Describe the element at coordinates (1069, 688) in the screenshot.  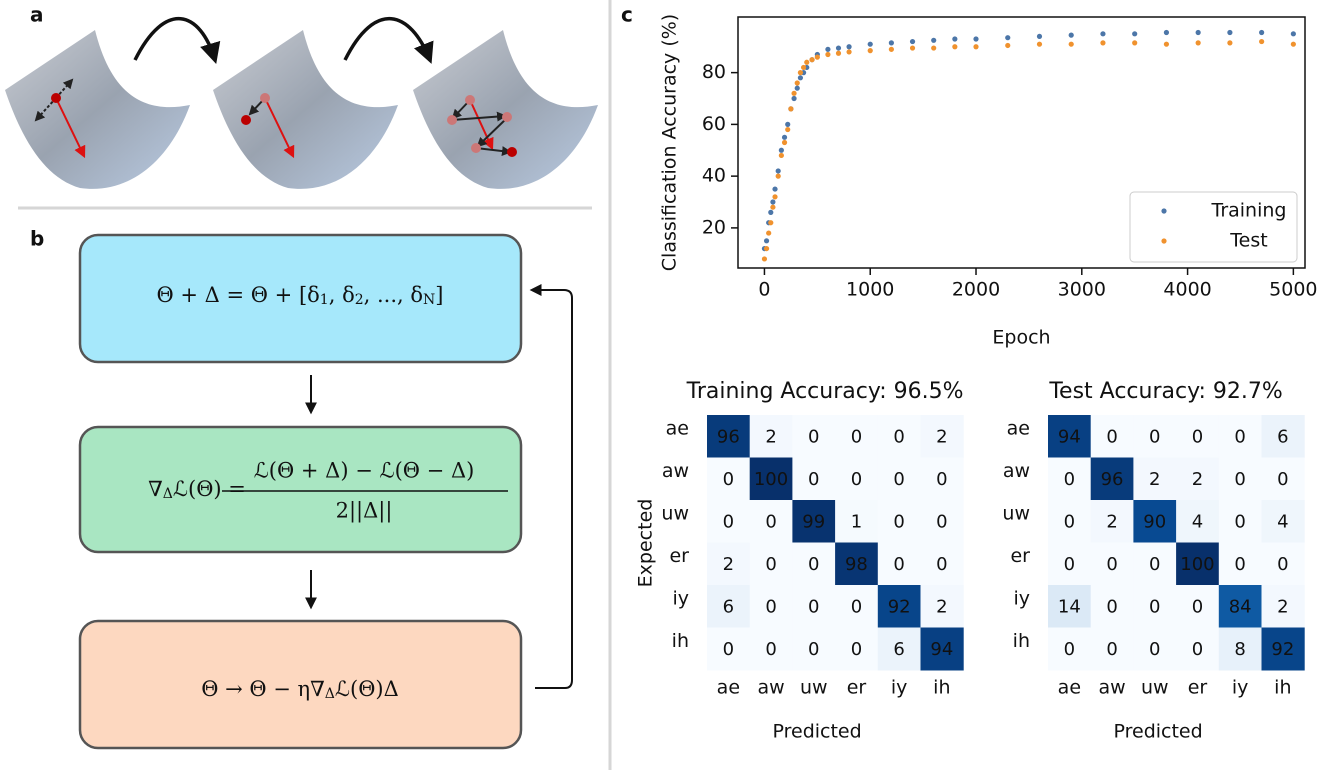
I see `x-tick-label: ae` at that location.